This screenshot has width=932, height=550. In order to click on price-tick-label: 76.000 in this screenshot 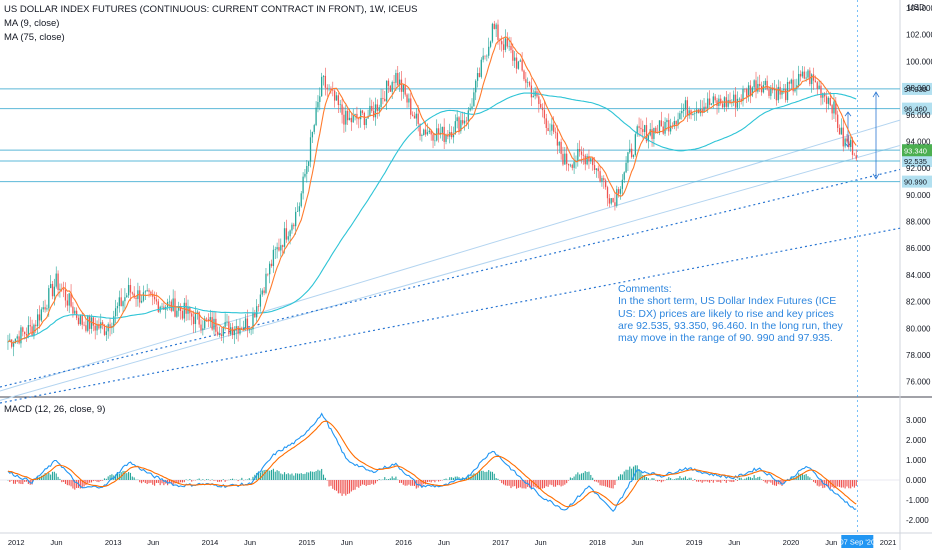, I will do `click(918, 382)`.